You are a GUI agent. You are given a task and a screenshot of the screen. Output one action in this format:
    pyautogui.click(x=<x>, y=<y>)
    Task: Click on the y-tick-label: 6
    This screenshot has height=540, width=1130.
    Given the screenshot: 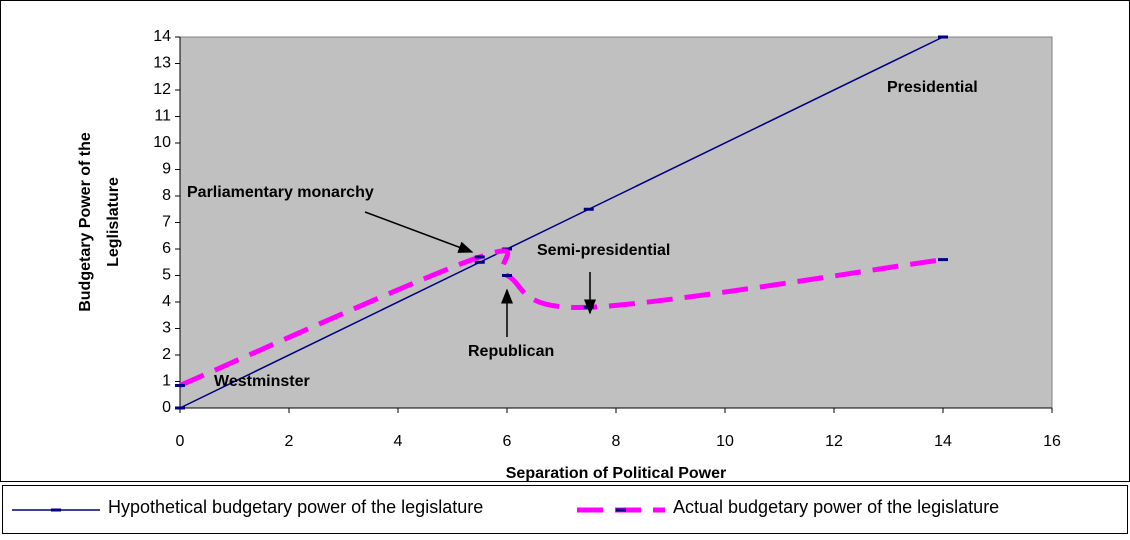 What is the action you would take?
    pyautogui.click(x=166, y=248)
    